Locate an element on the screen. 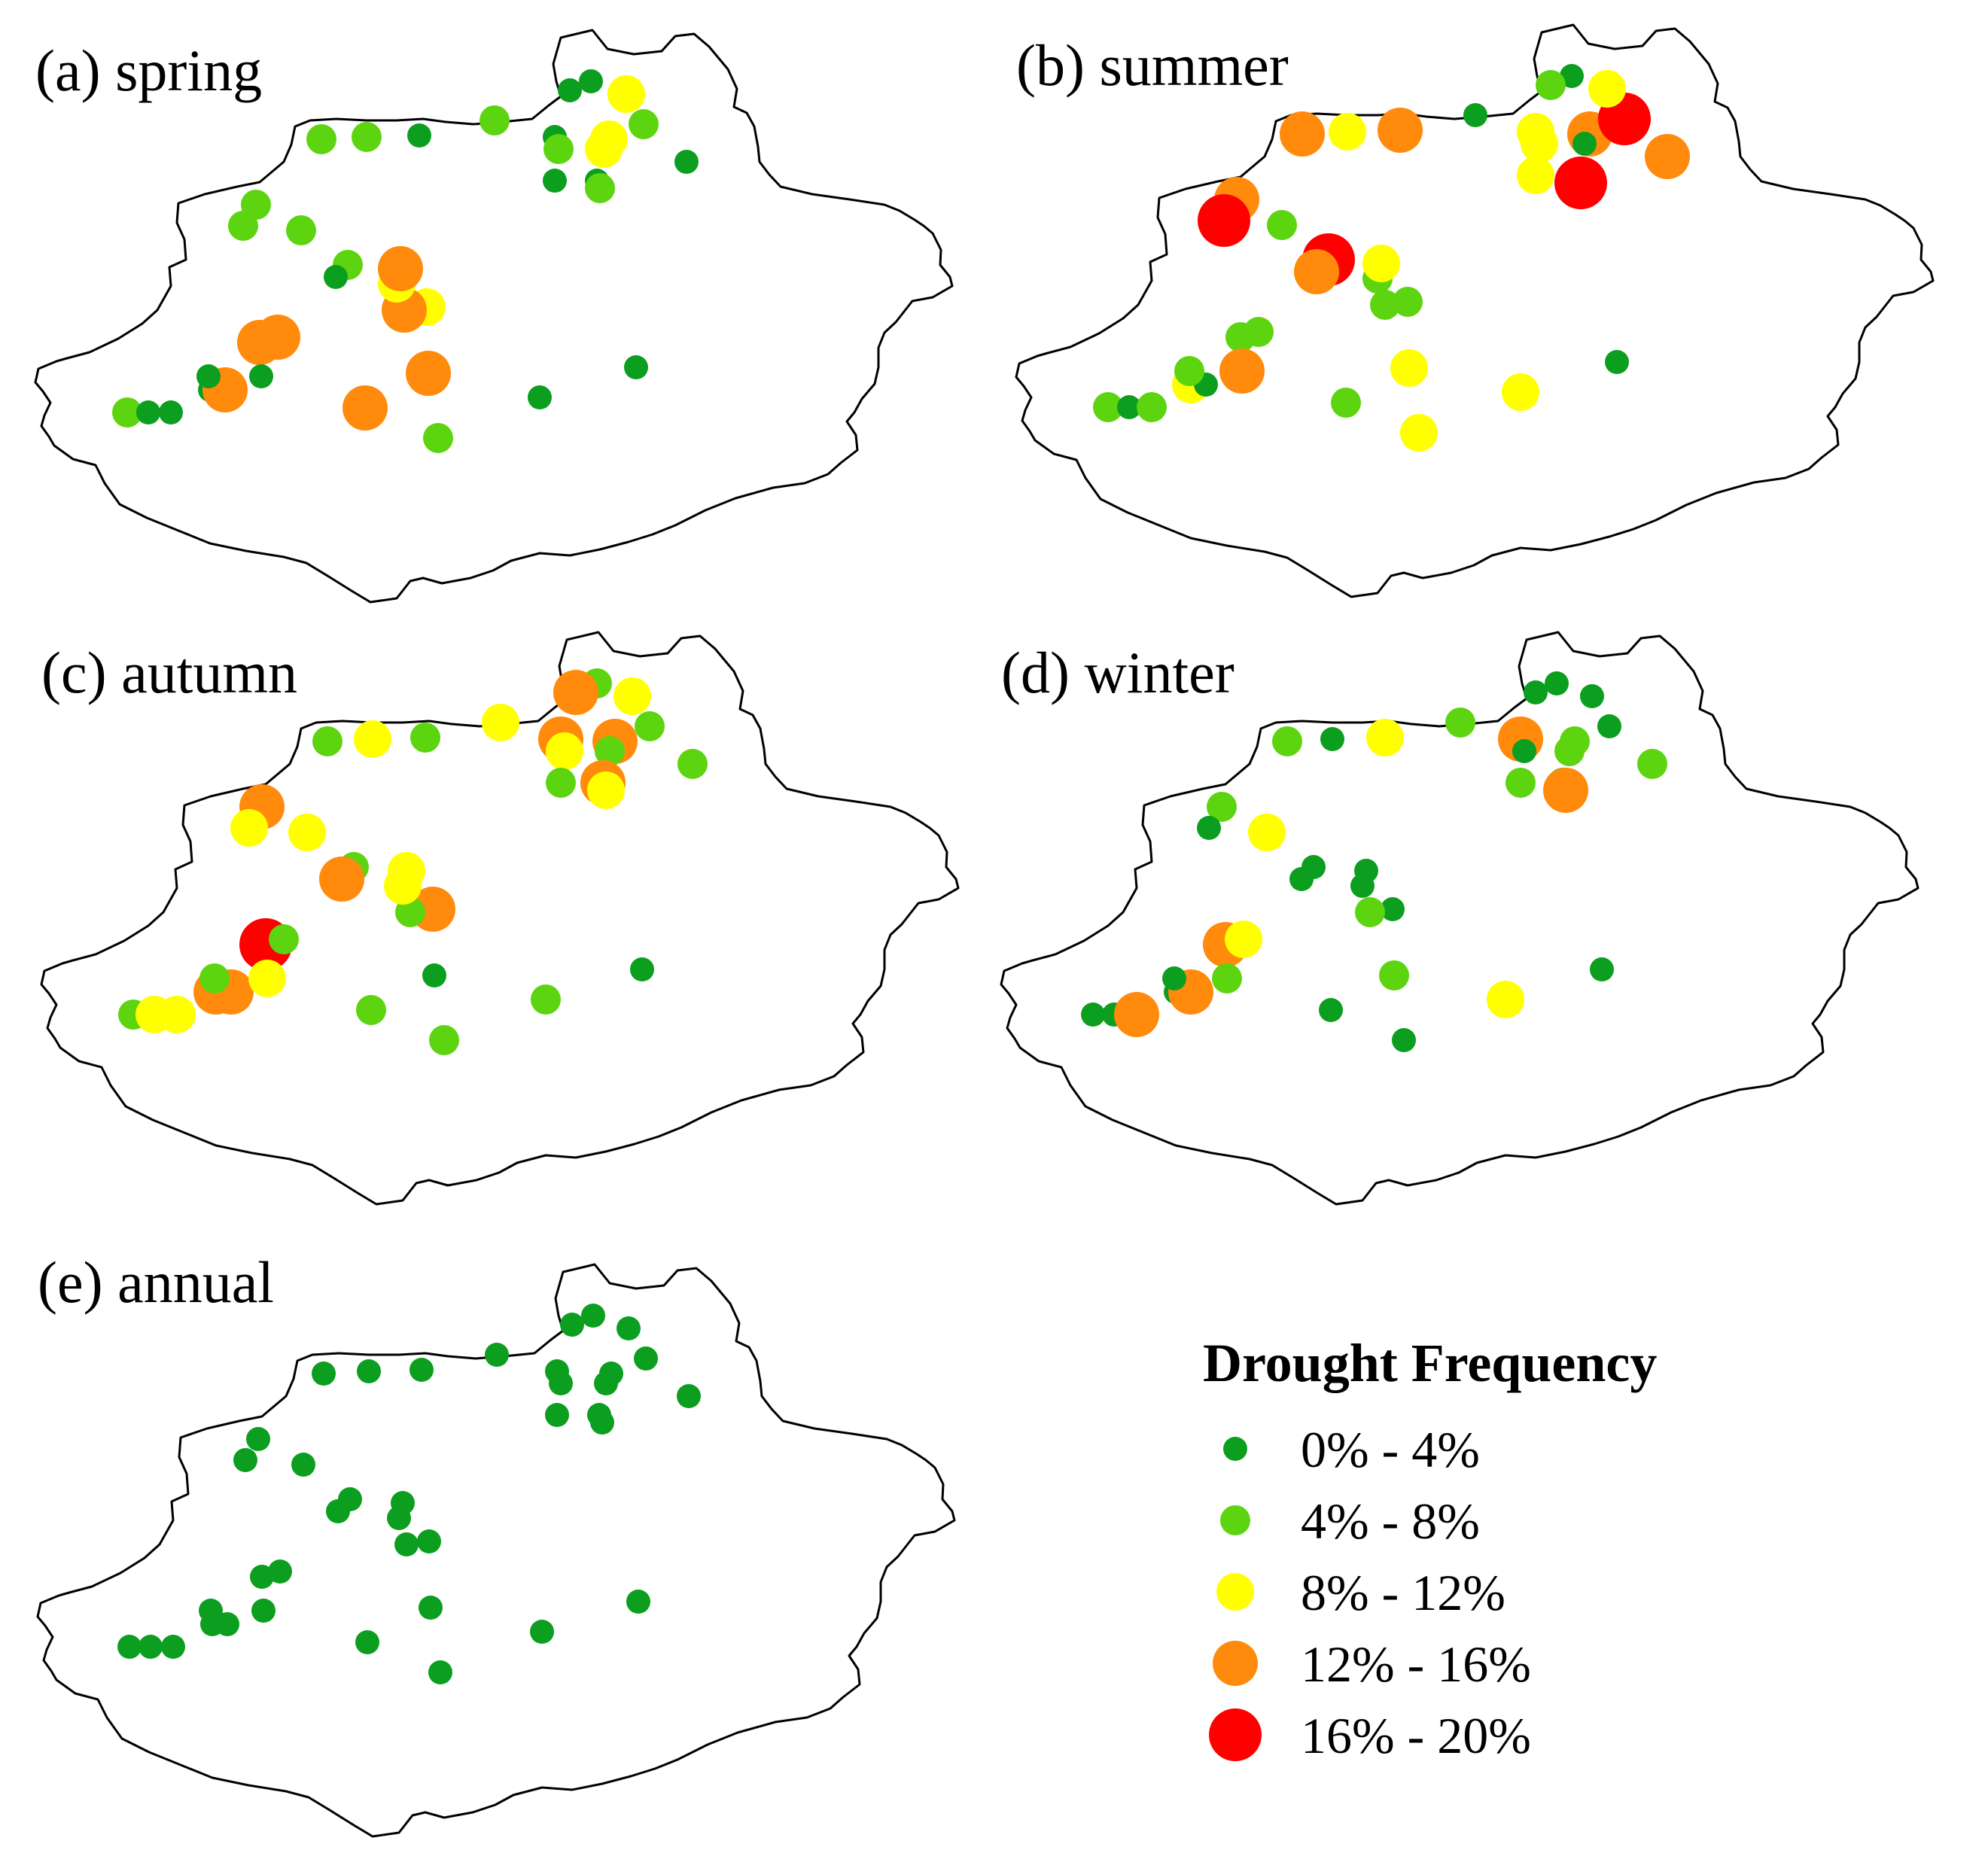 This screenshot has height=1856, width=1988. legend-label: 0% - 4% is located at coordinates (1390, 1449).